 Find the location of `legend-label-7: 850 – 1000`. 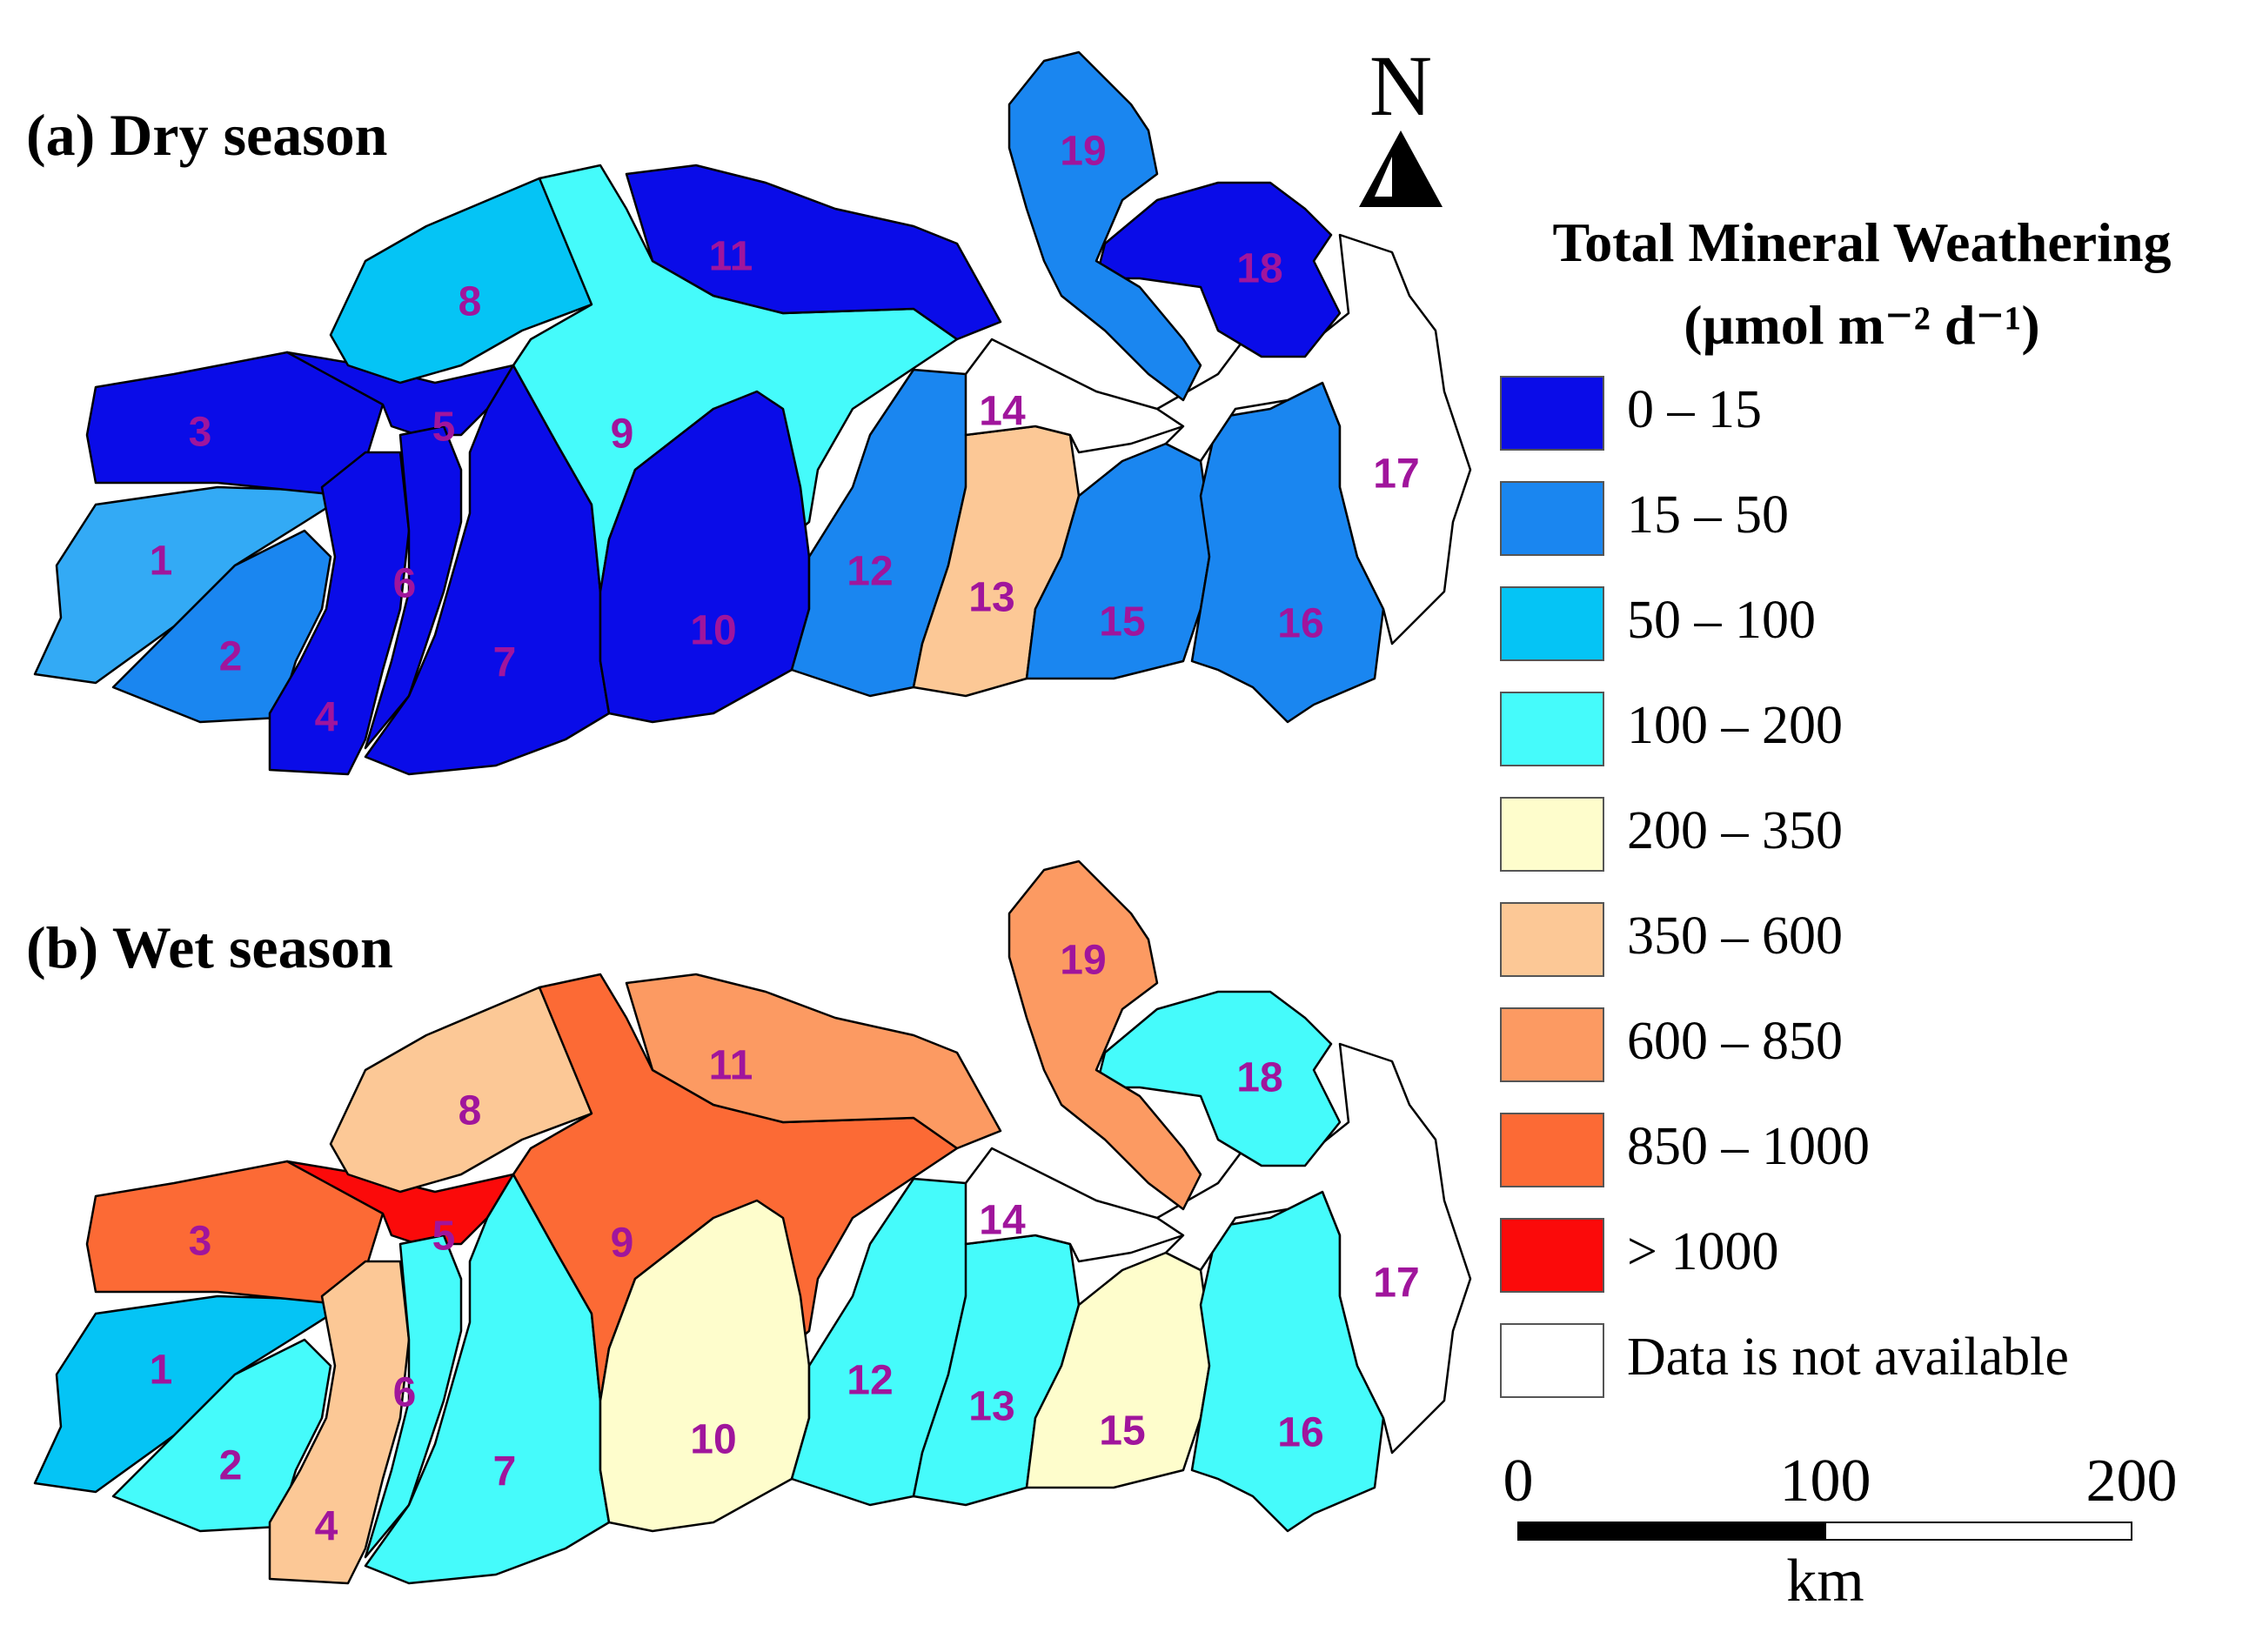

legend-label-7: 850 – 1000 is located at coordinates (1749, 1146).